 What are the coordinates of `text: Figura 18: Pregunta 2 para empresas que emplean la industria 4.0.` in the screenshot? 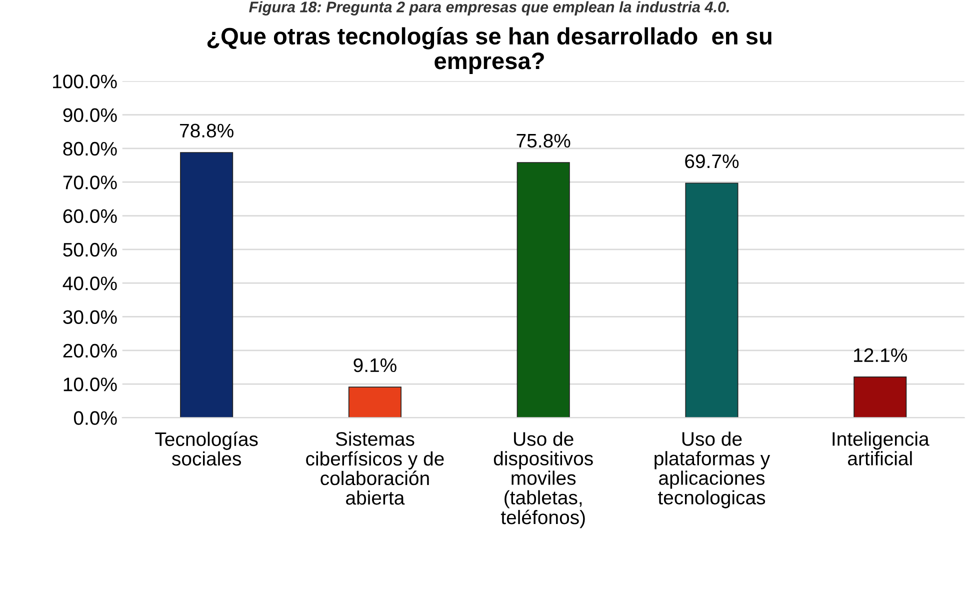 It's located at (489, 8).